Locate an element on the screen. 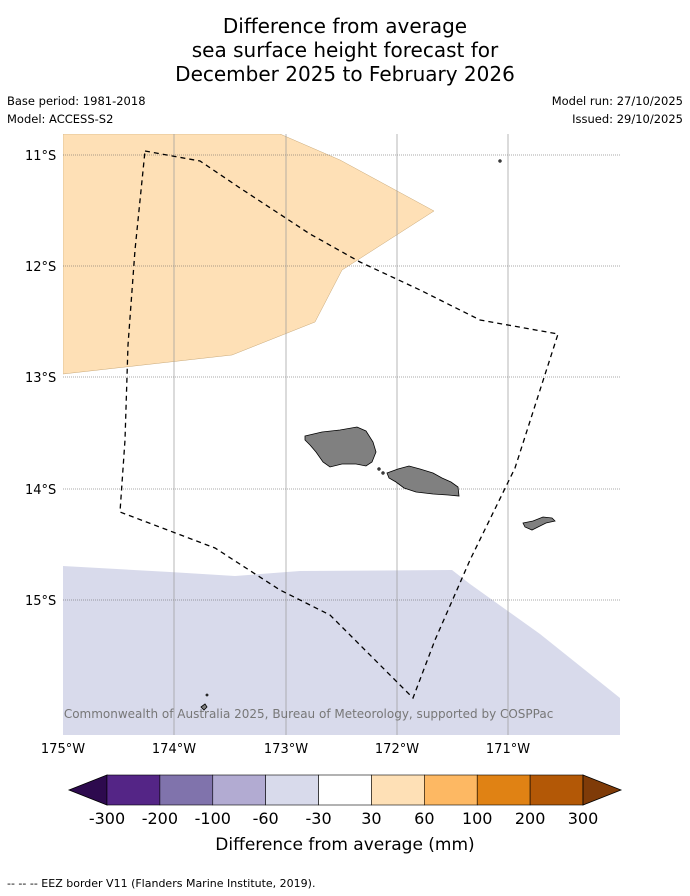 The width and height of the screenshot is (690, 896). lon-label-171w: 171°W is located at coordinates (508, 749).